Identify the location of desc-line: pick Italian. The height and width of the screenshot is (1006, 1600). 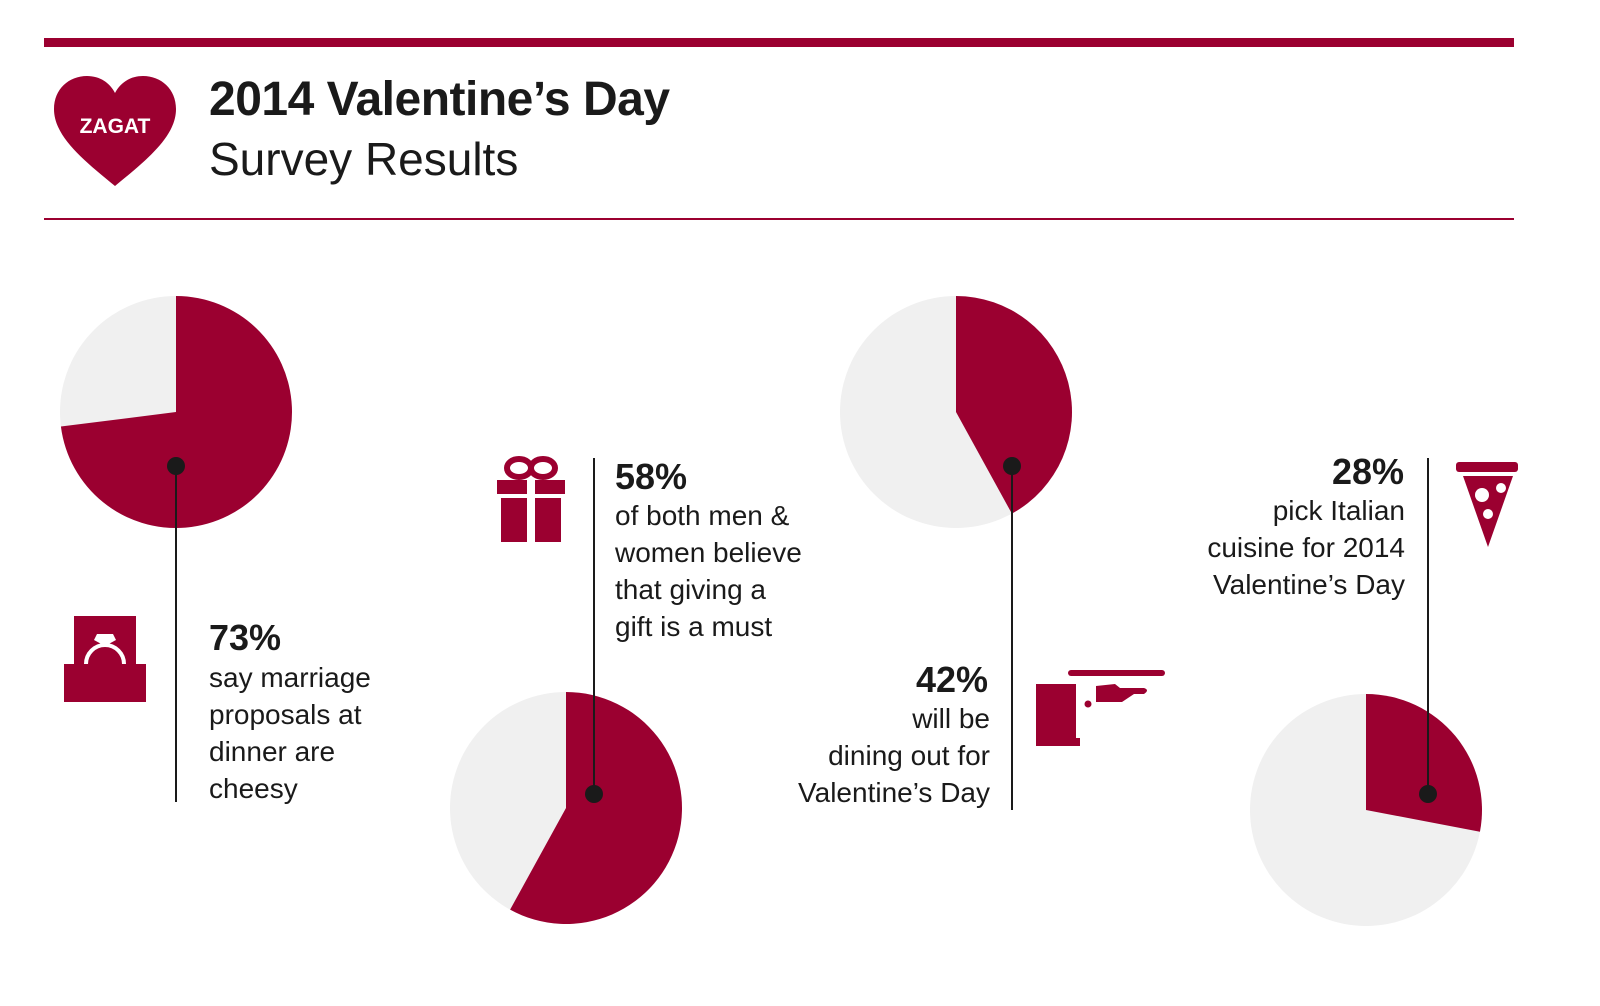
(1338, 510).